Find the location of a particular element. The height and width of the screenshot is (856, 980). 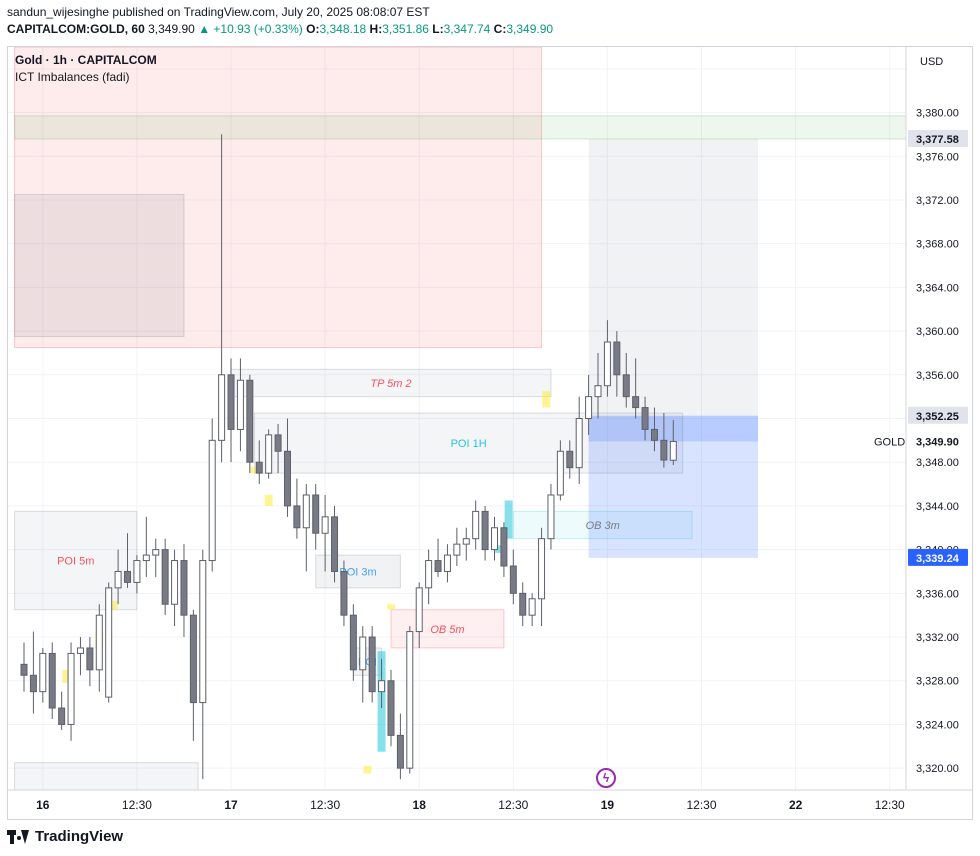

price-tick-label: 3,324.00 is located at coordinates (937, 725).